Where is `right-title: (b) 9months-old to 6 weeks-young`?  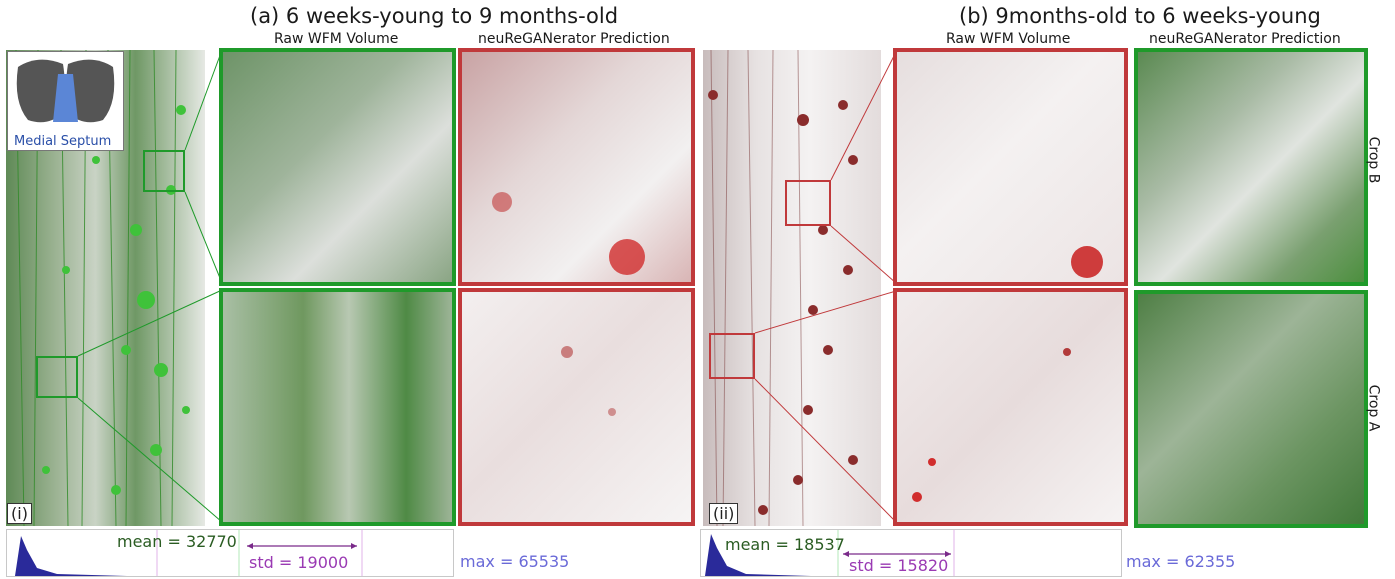 right-title: (b) 9months-old to 6 weeks-young is located at coordinates (1140, 16).